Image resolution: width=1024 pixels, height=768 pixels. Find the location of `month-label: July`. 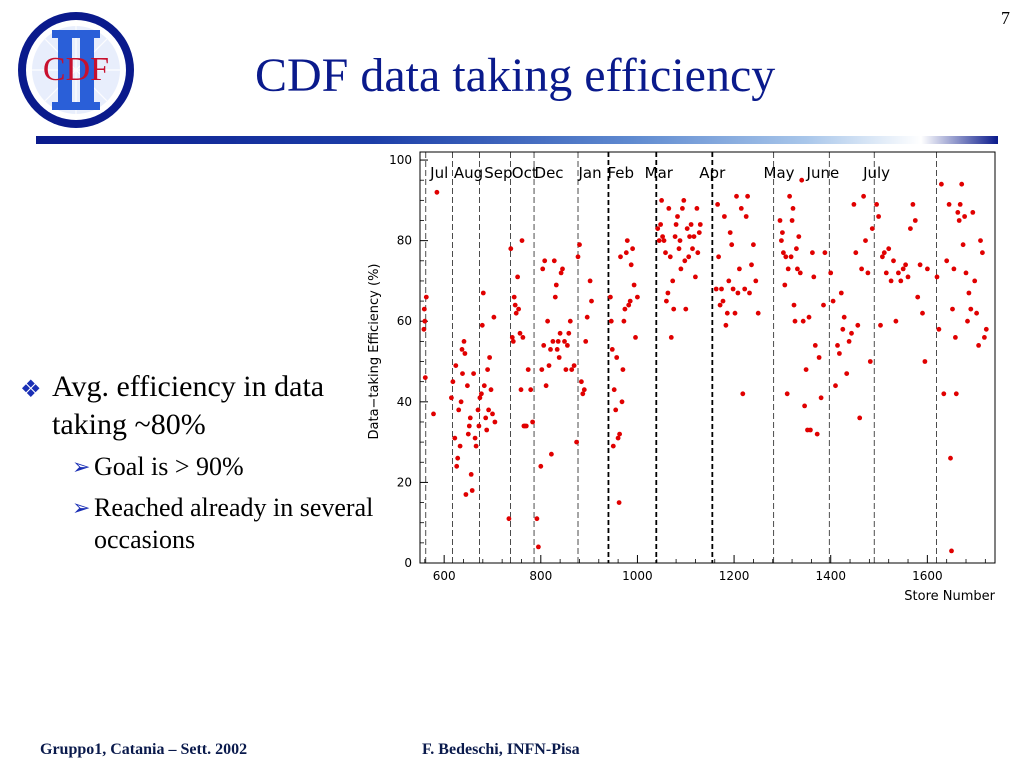

month-label: July is located at coordinates (876, 173).